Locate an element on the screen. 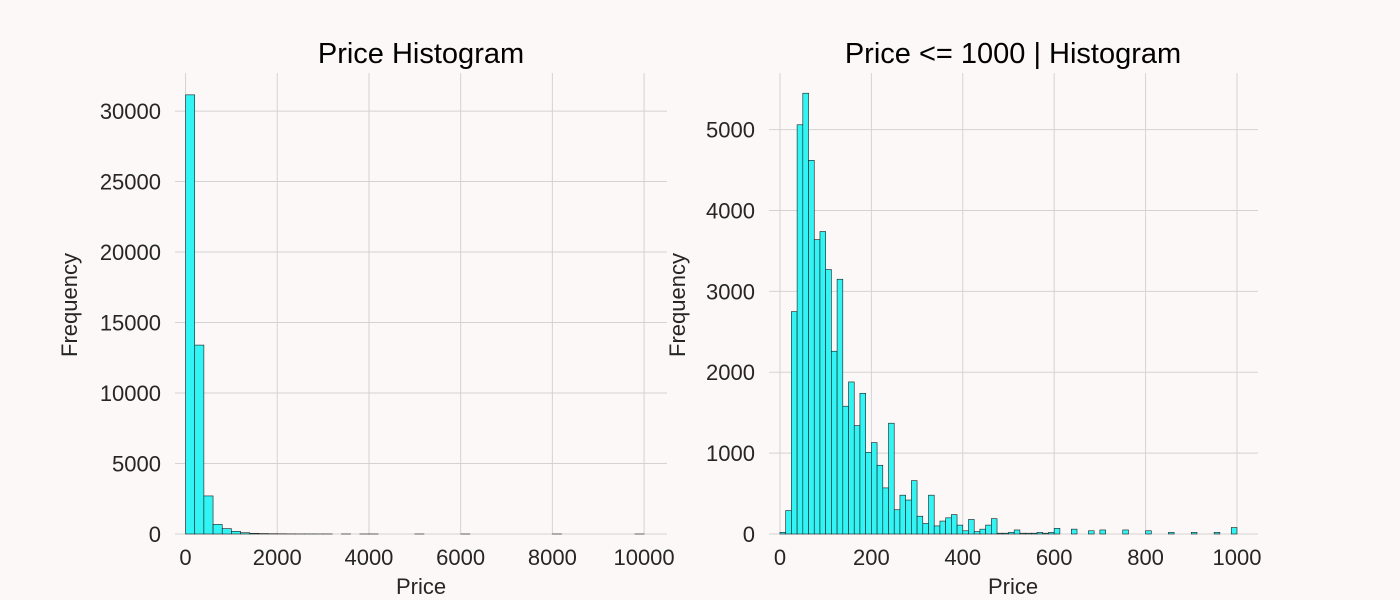 Image resolution: width=1400 pixels, height=600 pixels. chart-title: Price <= 1000 | Histogram is located at coordinates (1013, 54).